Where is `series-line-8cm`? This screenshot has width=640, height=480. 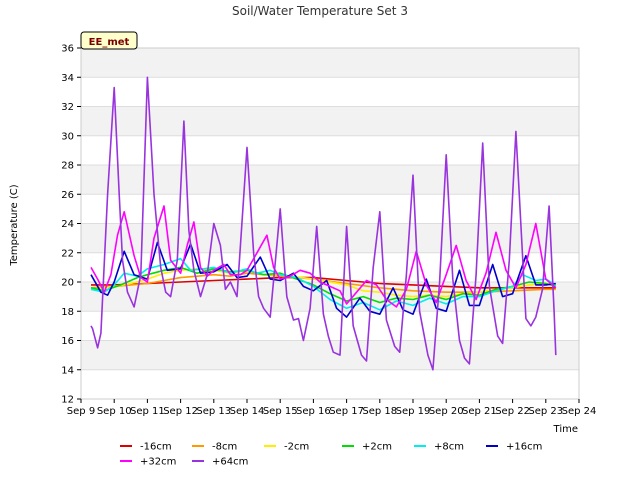
series-line-8cm is located at coordinates (323, 284).